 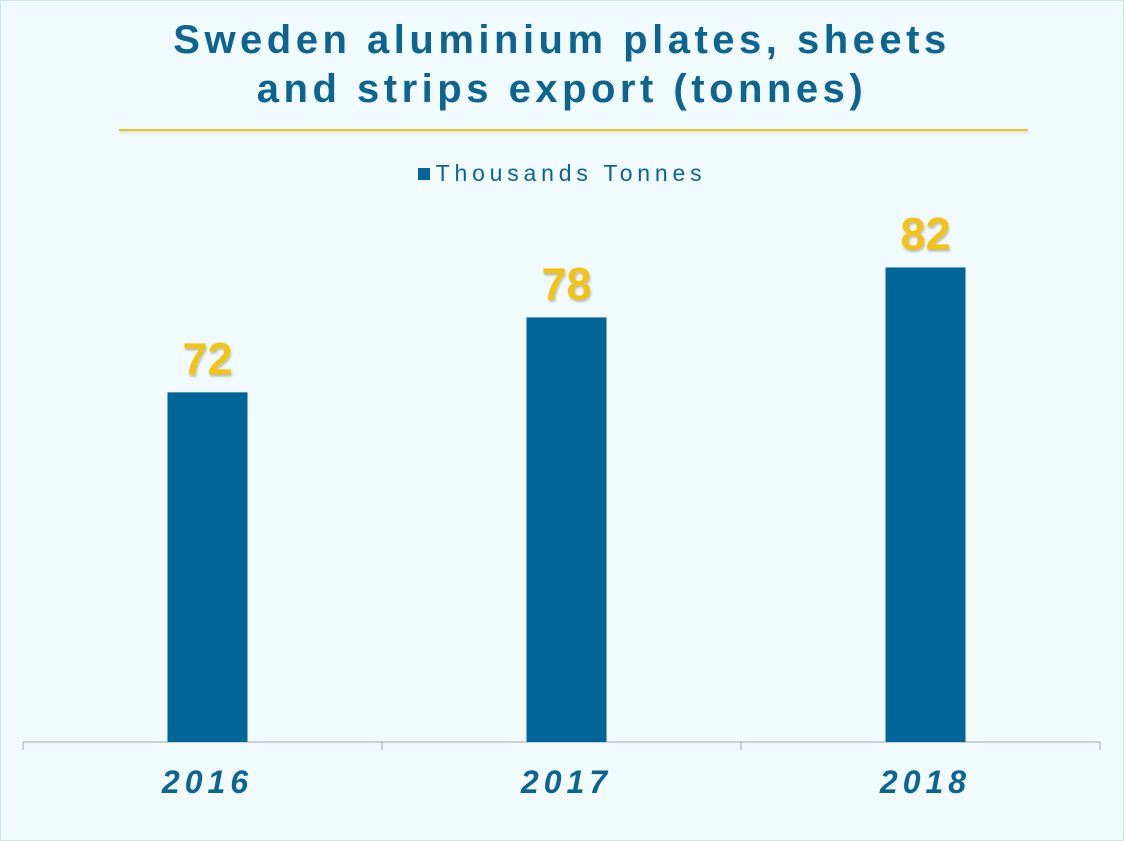 What do you see at coordinates (573, 130) in the screenshot?
I see `title-underline` at bounding box center [573, 130].